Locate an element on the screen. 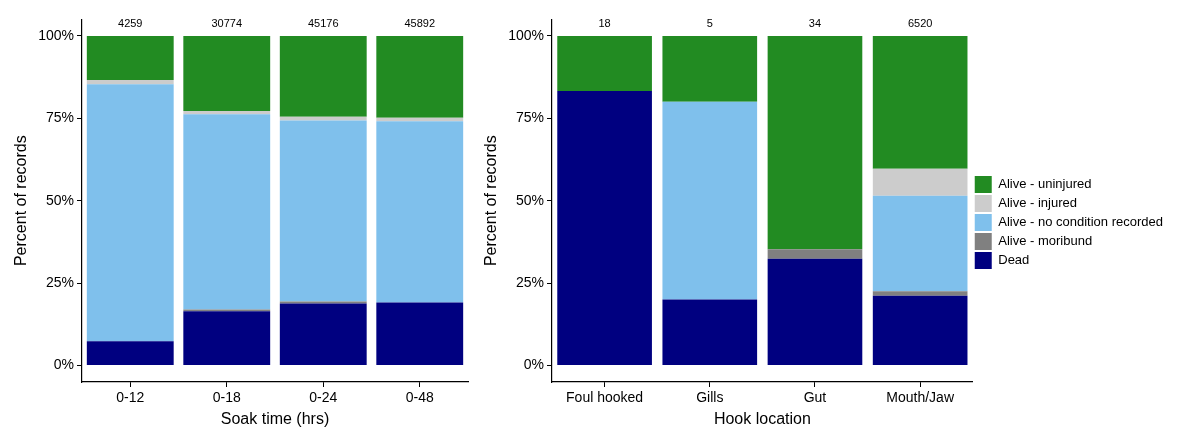 Image resolution: width=1191 pixels, height=441 pixels. annotation: 5 is located at coordinates (709, 23).